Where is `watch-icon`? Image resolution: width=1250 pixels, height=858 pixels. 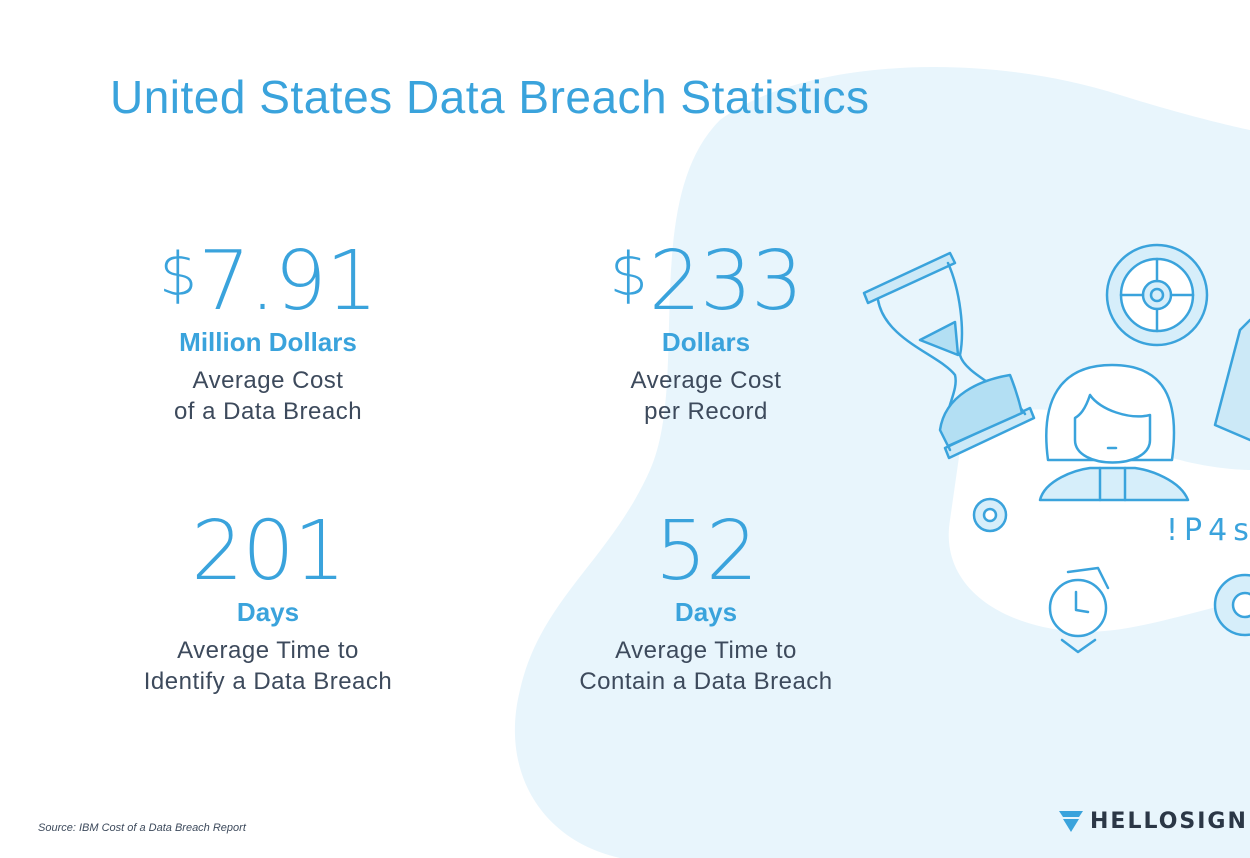
watch-icon is located at coordinates (1079, 610).